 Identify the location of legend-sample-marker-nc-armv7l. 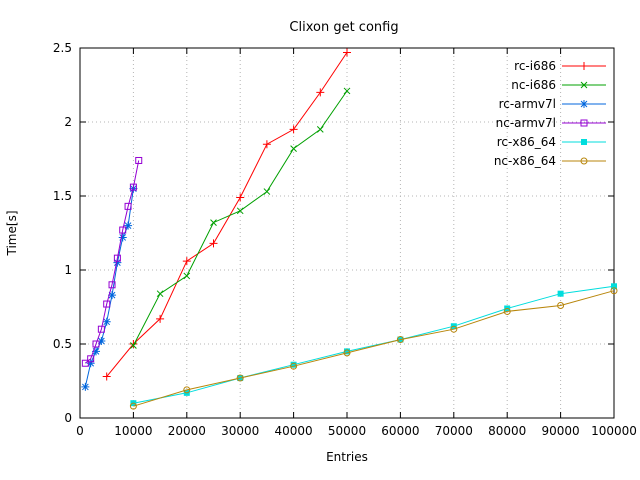
(584, 123).